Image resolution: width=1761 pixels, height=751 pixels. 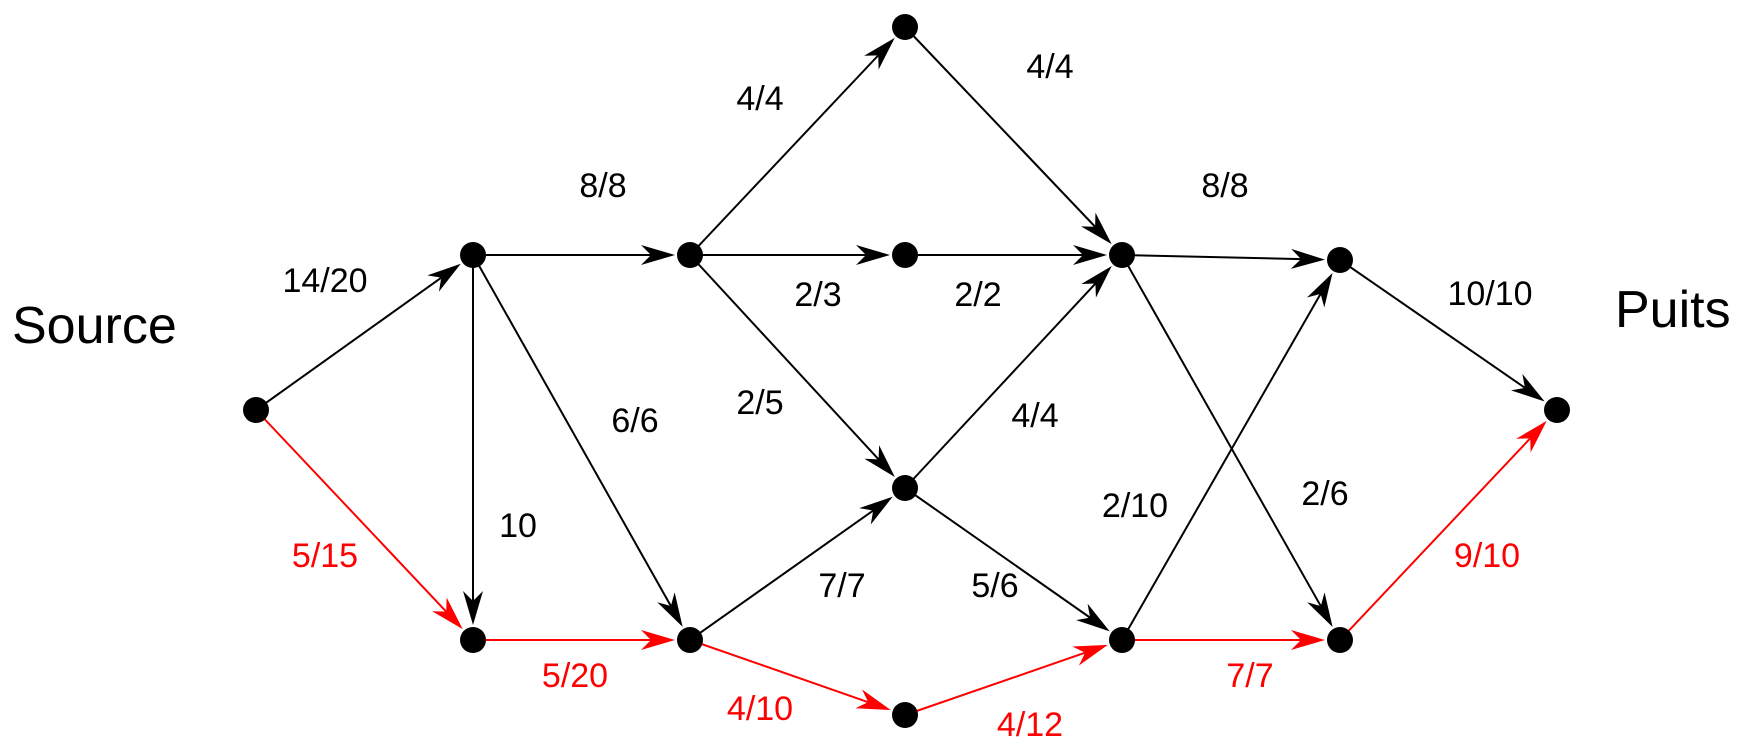 I want to click on edge-e-f, so click(x=781, y=575).